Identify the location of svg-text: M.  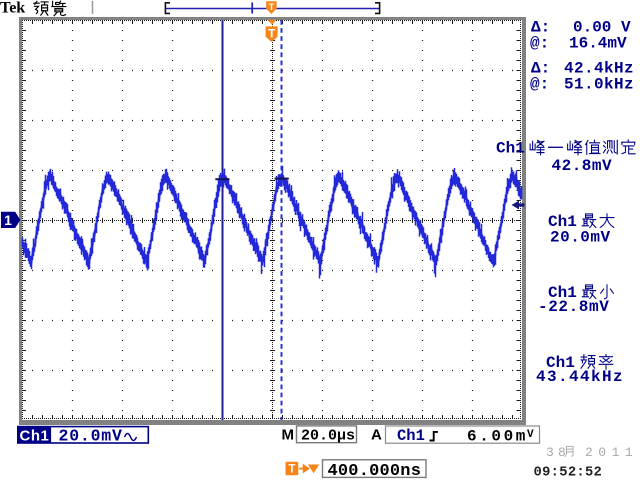
(288, 435).